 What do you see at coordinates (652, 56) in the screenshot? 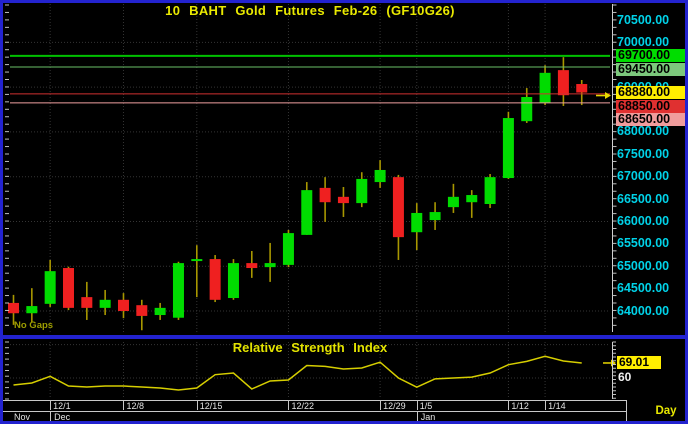
I see `price-flag-69700: 69700.00` at bounding box center [652, 56].